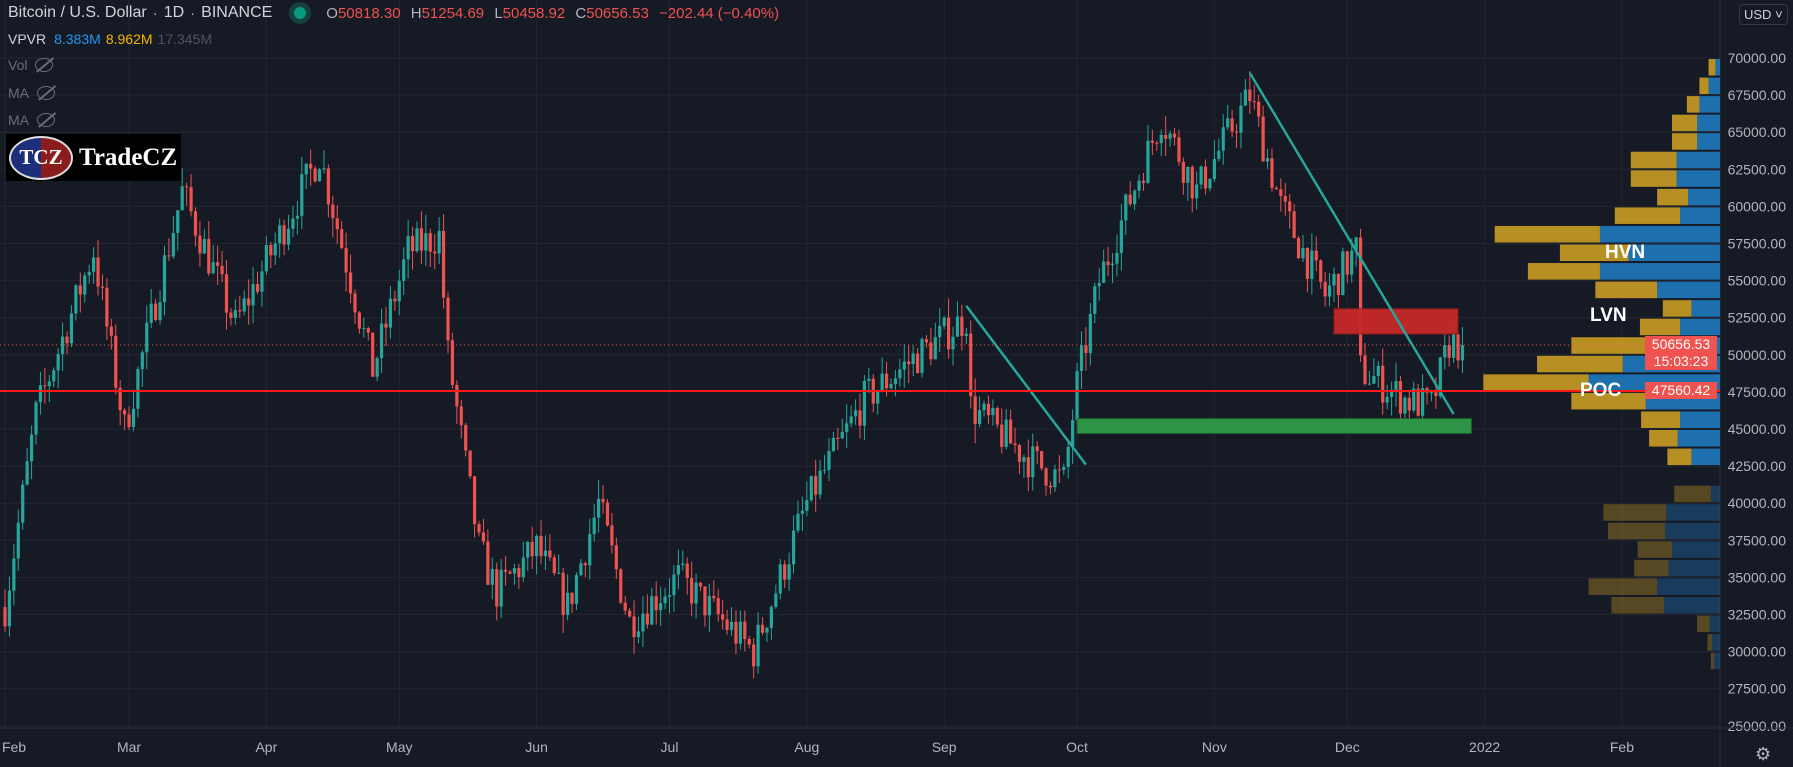 This screenshot has width=1793, height=767. What do you see at coordinates (77, 12) in the screenshot?
I see `symbol-title: Bitcoin / U.S. Dollar` at bounding box center [77, 12].